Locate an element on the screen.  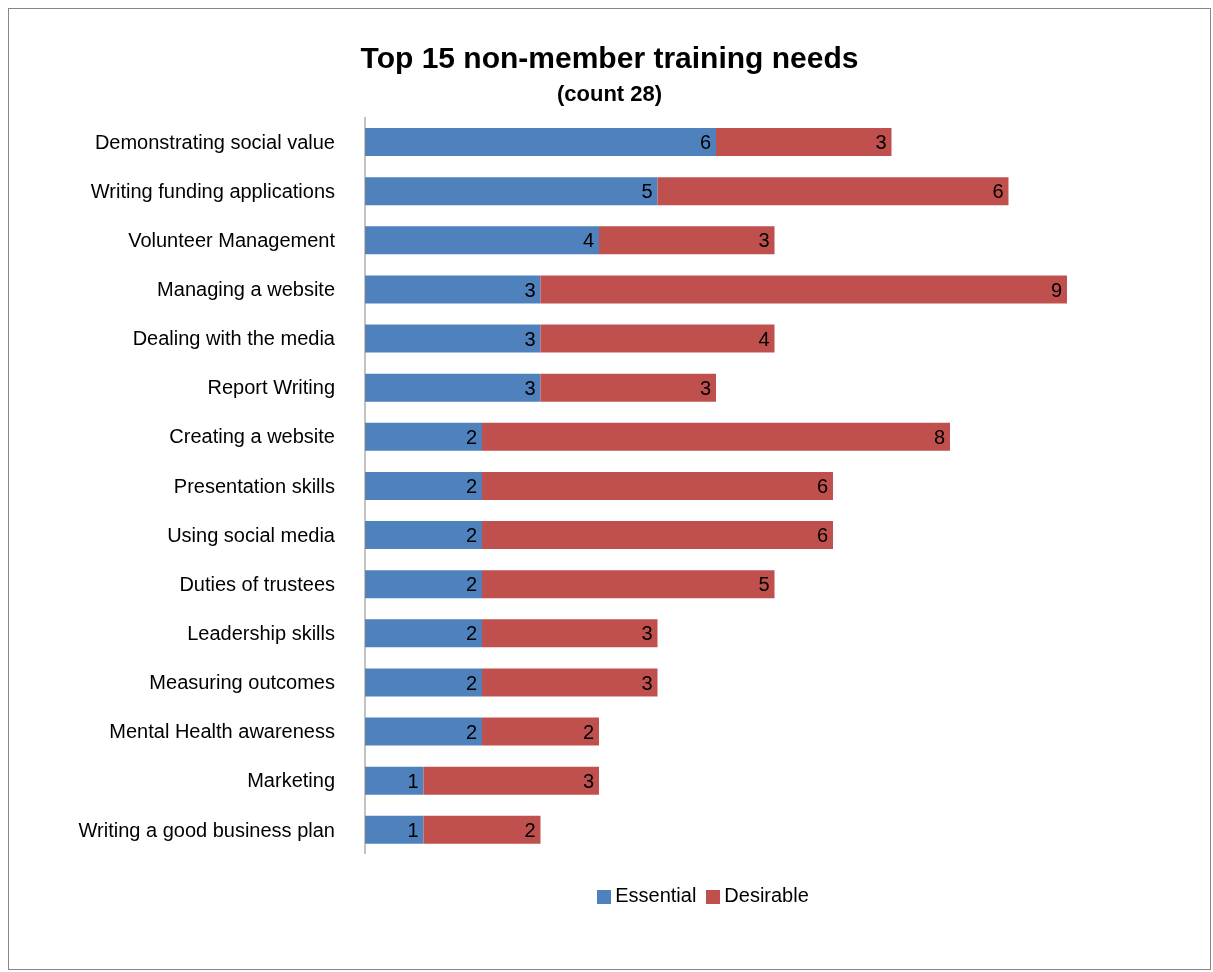
y-tick-label: Creating a website is located at coordinates (252, 436).